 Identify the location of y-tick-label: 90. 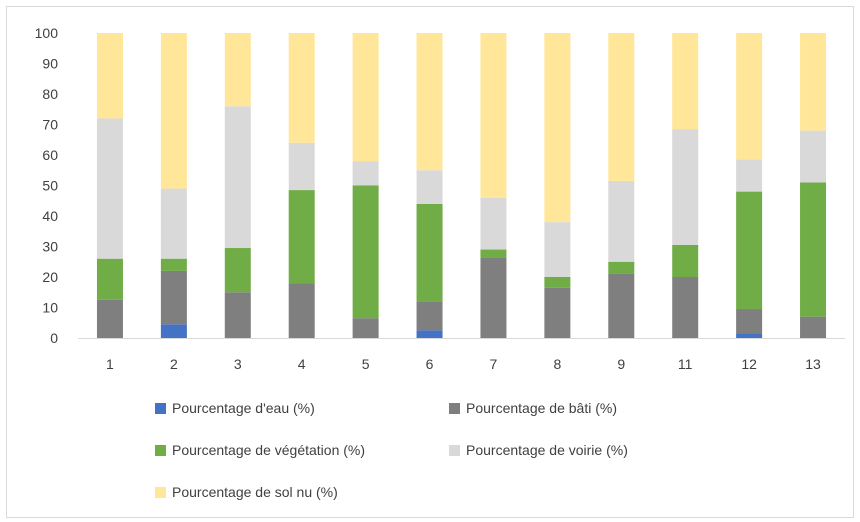
(50, 64).